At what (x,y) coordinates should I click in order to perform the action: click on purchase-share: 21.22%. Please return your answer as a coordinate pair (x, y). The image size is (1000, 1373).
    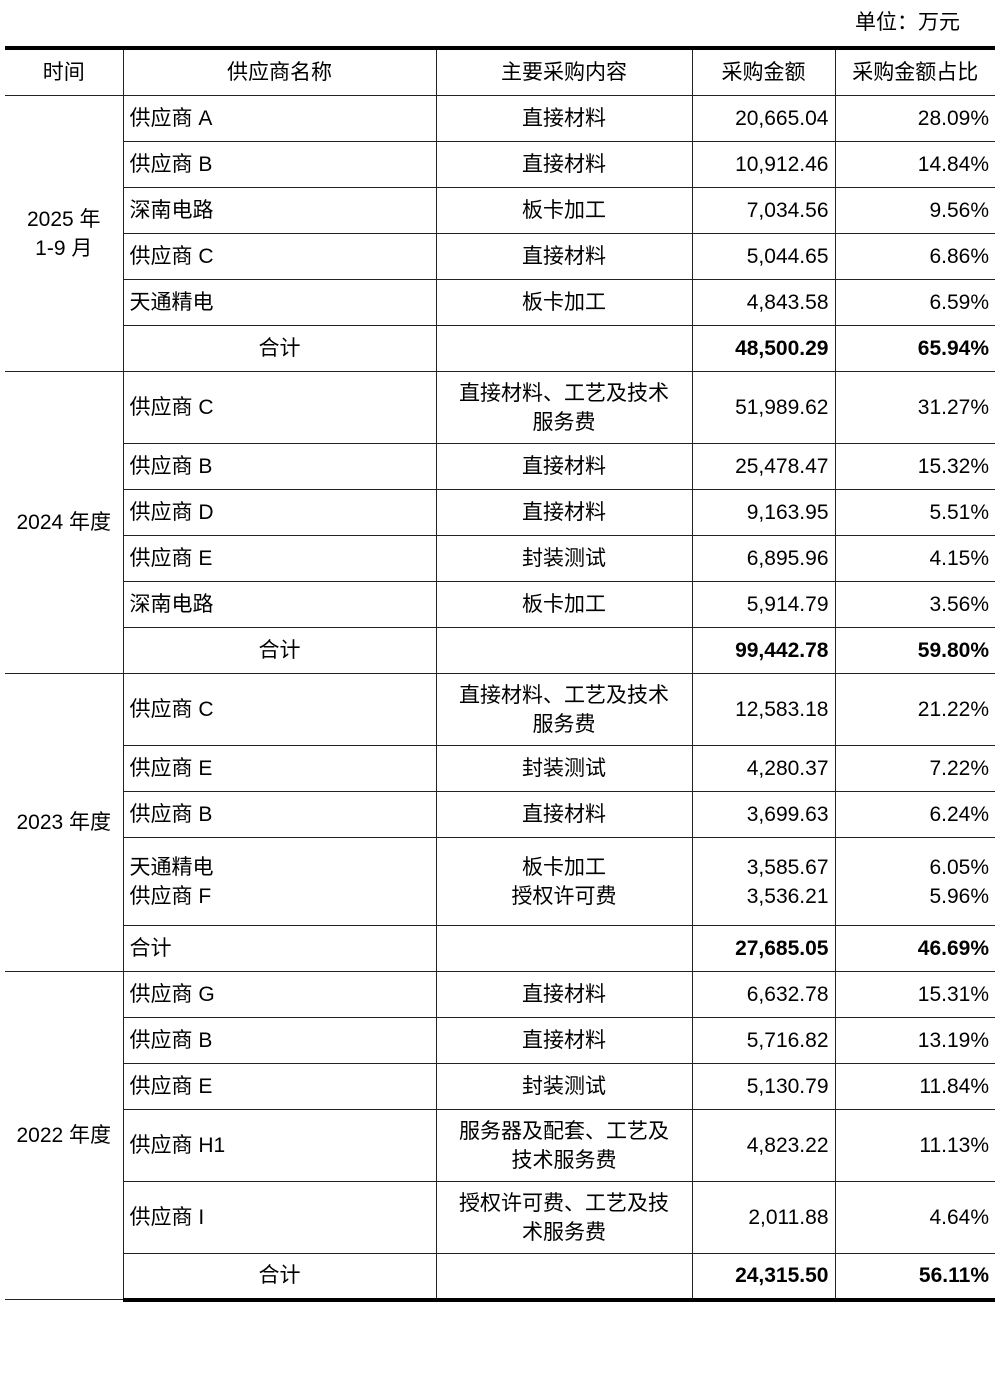
    Looking at the image, I should click on (914, 709).